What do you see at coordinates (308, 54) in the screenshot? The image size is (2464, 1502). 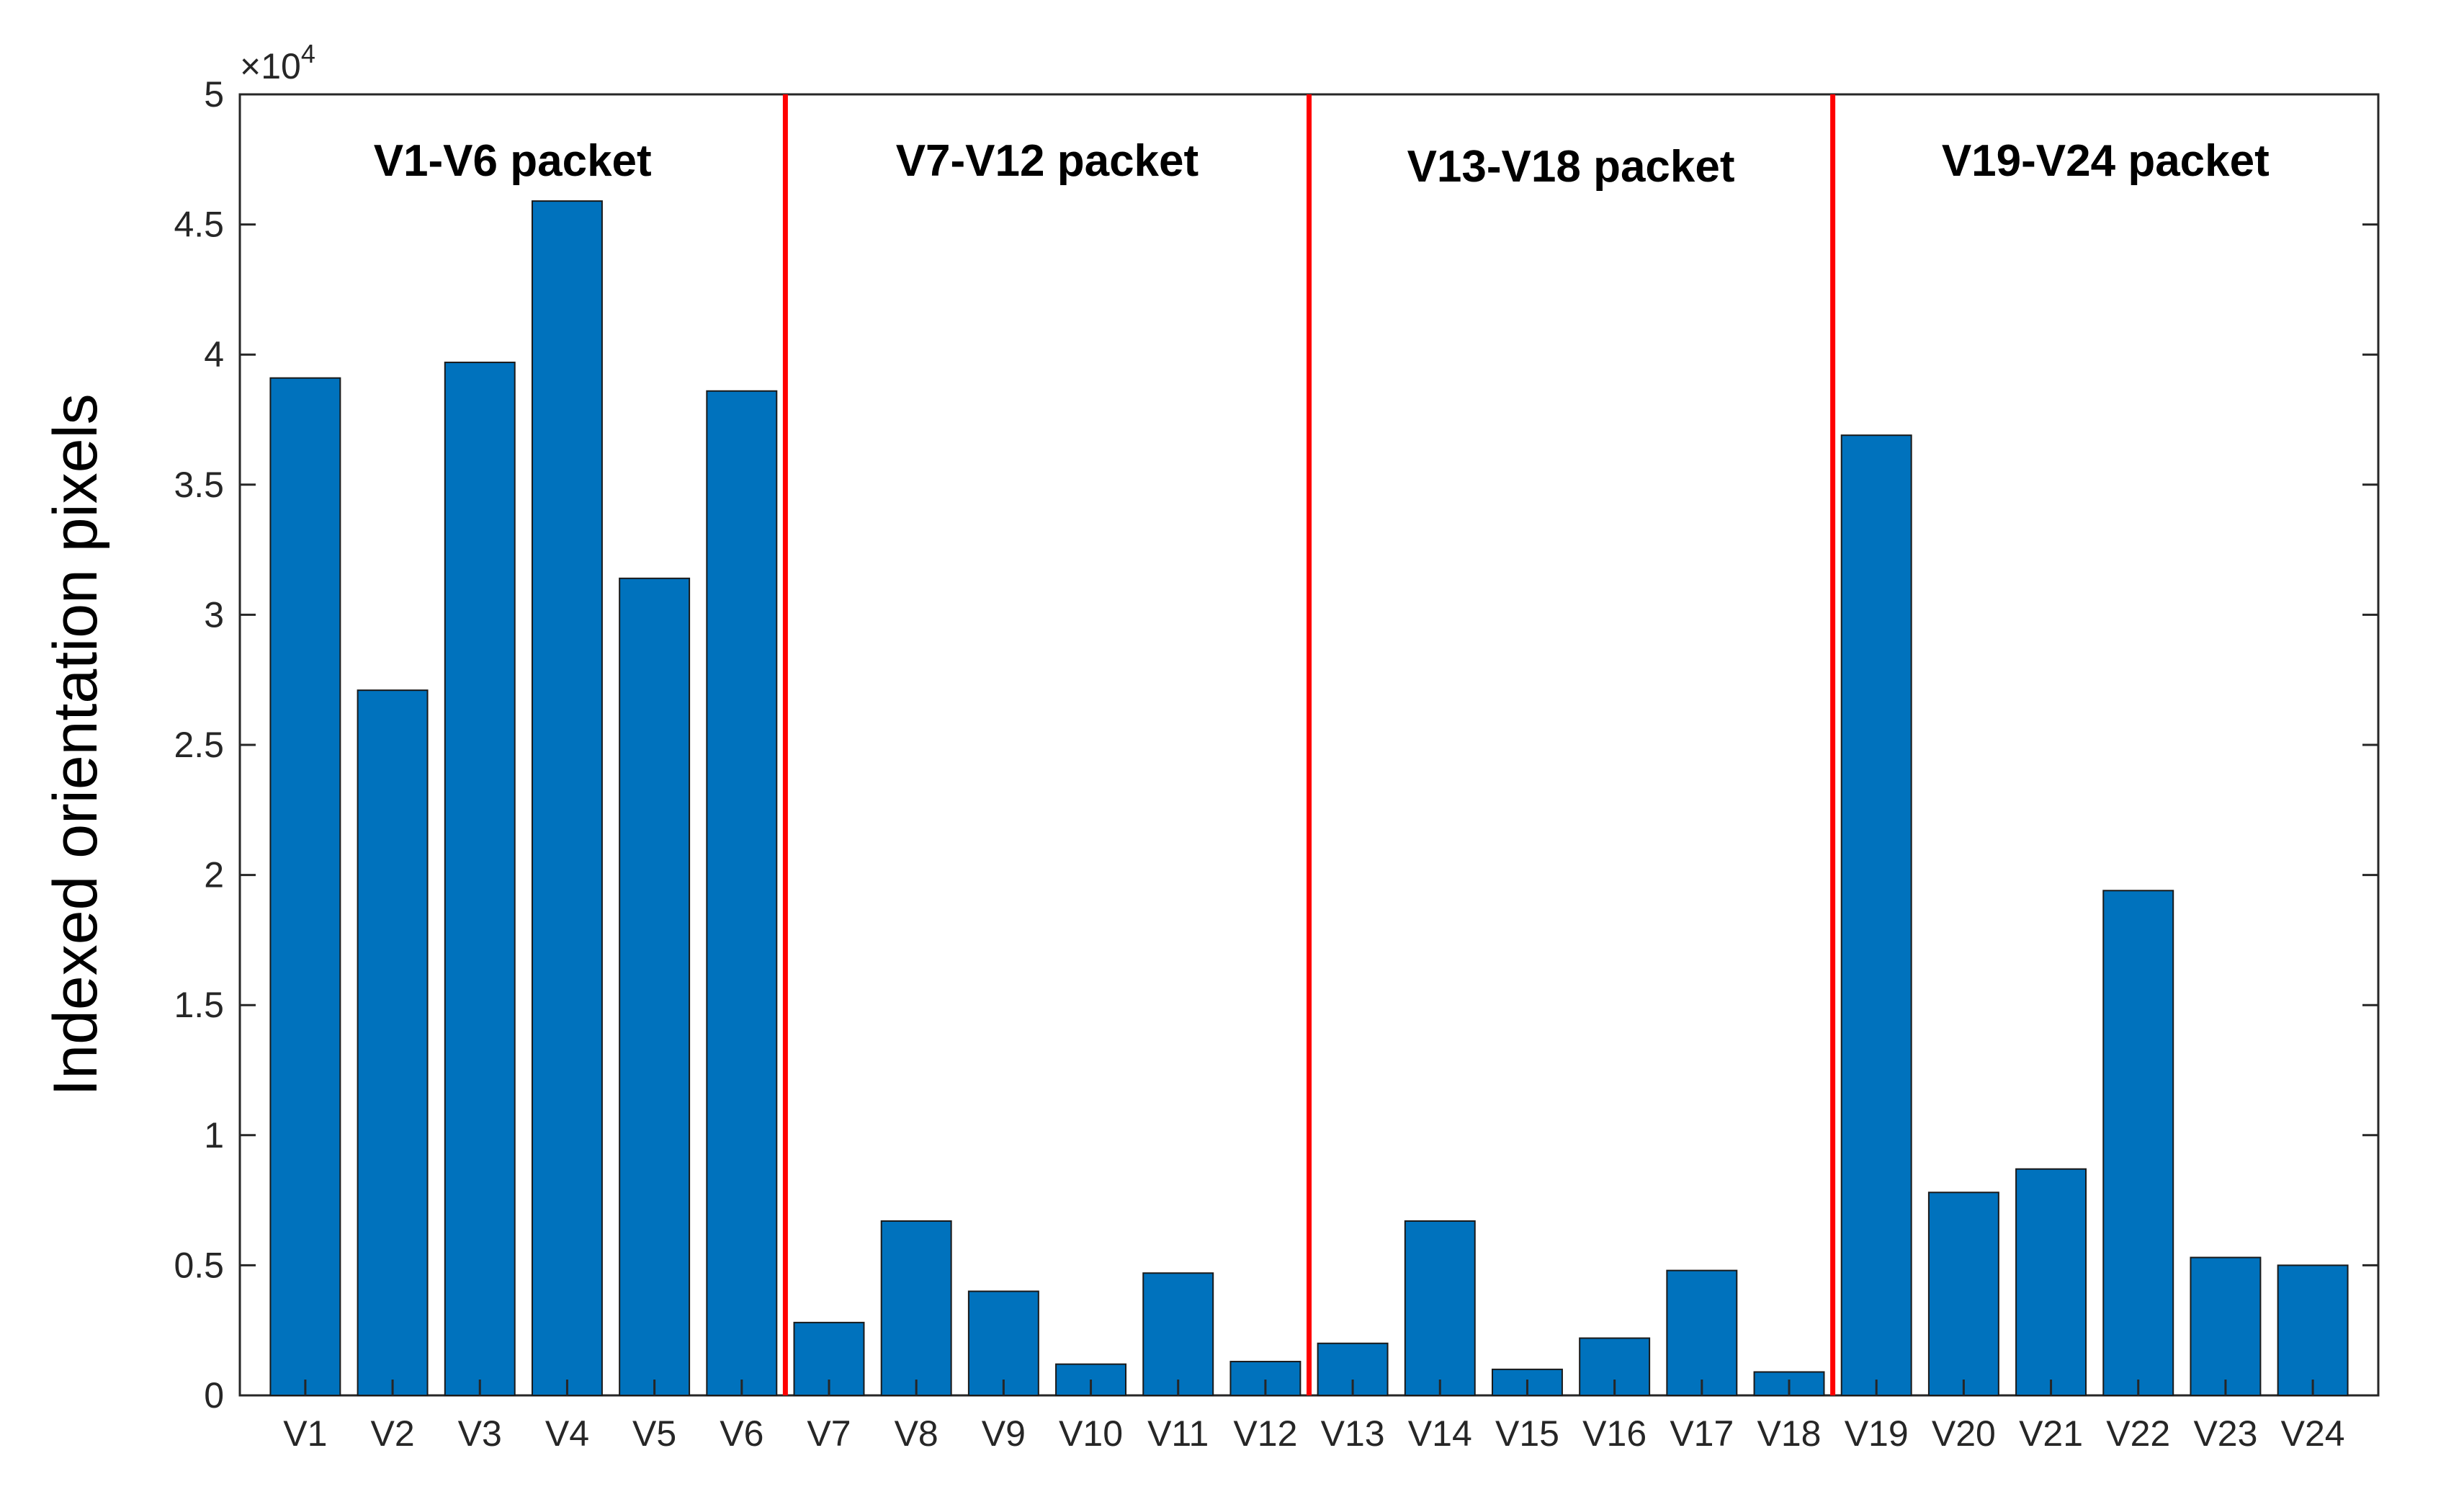 I see `exponent-power: 4` at bounding box center [308, 54].